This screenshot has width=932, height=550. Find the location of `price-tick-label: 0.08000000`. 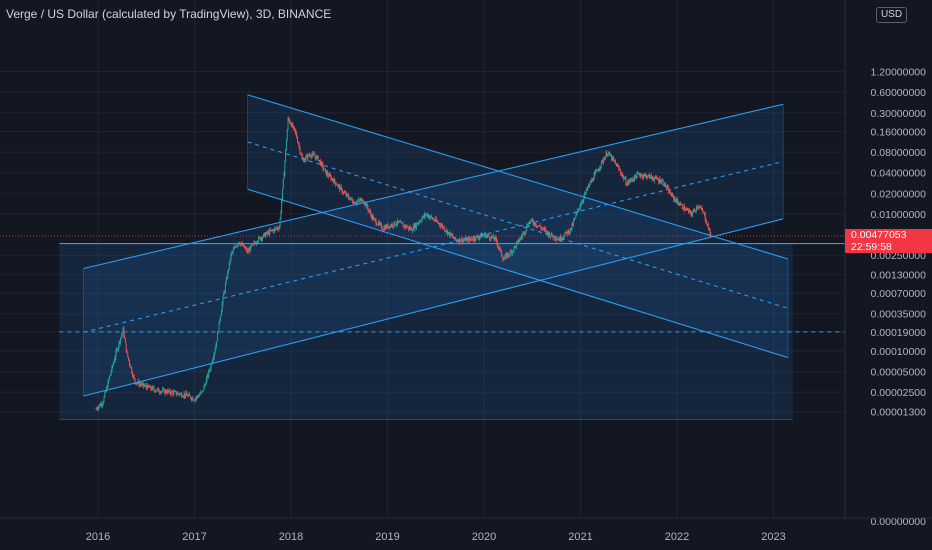

price-tick-label: 0.08000000 is located at coordinates (899, 153).